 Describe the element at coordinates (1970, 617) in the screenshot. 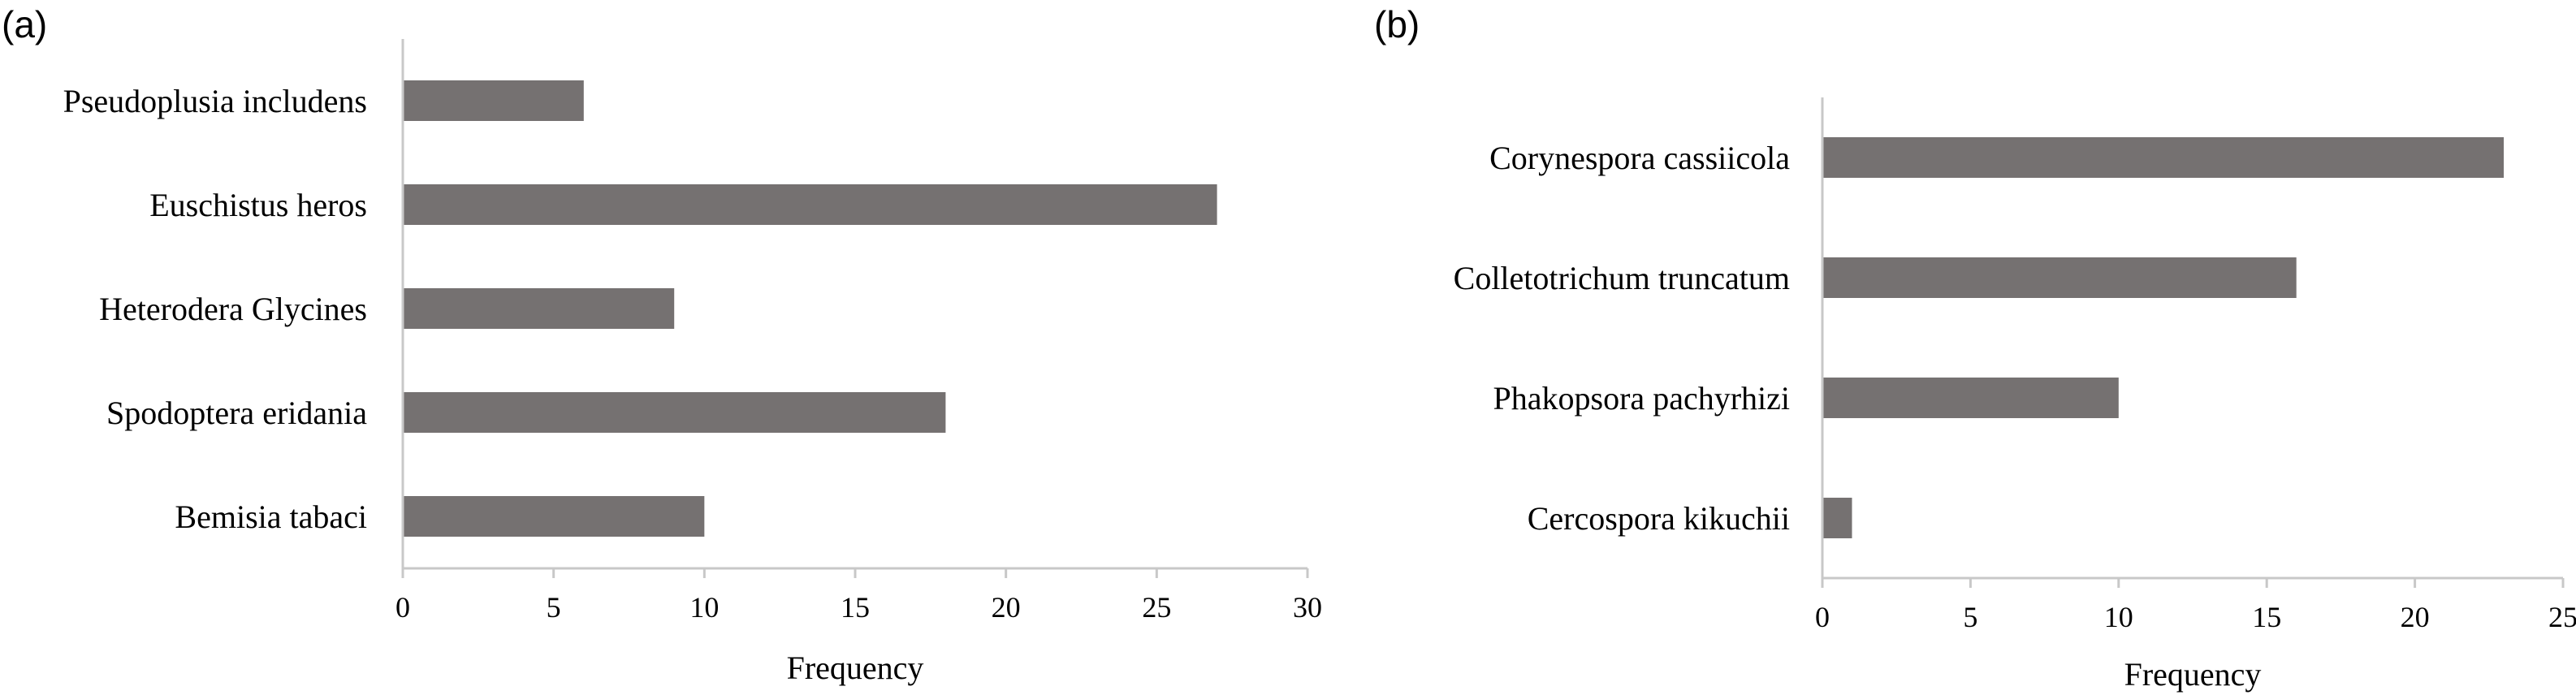

I see `x-tick-label-b-1: 5` at that location.